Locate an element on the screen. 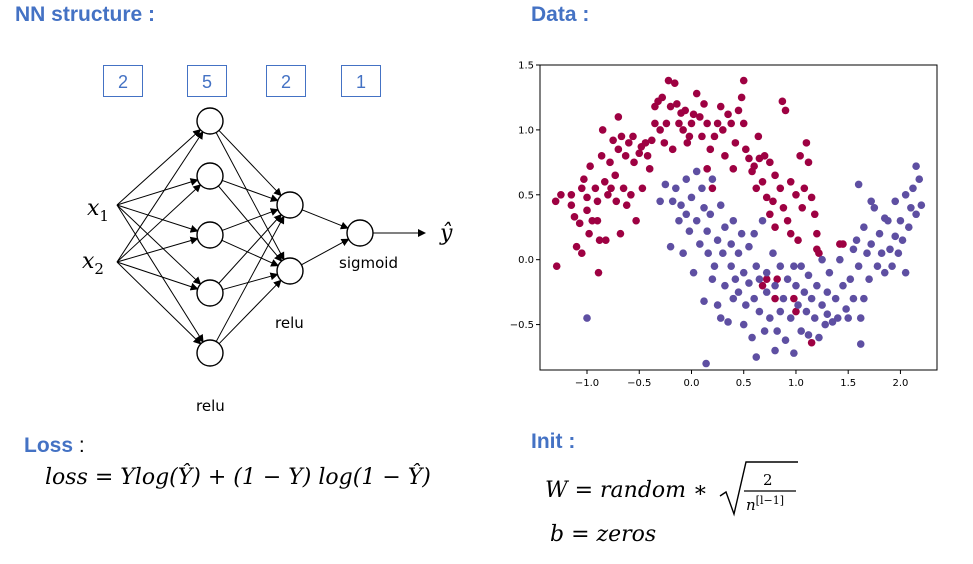 The width and height of the screenshot is (973, 564). sqrt-radical: 2 n[l−1] is located at coordinates (758, 489).